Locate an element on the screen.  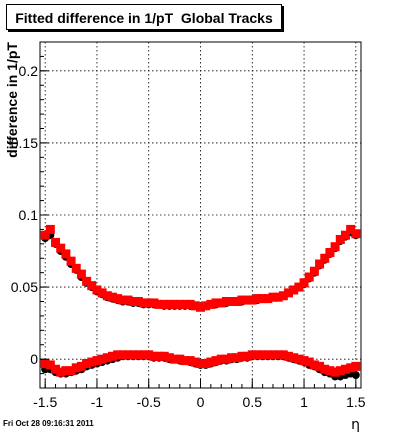
x-axis-label: η is located at coordinates (355, 425).